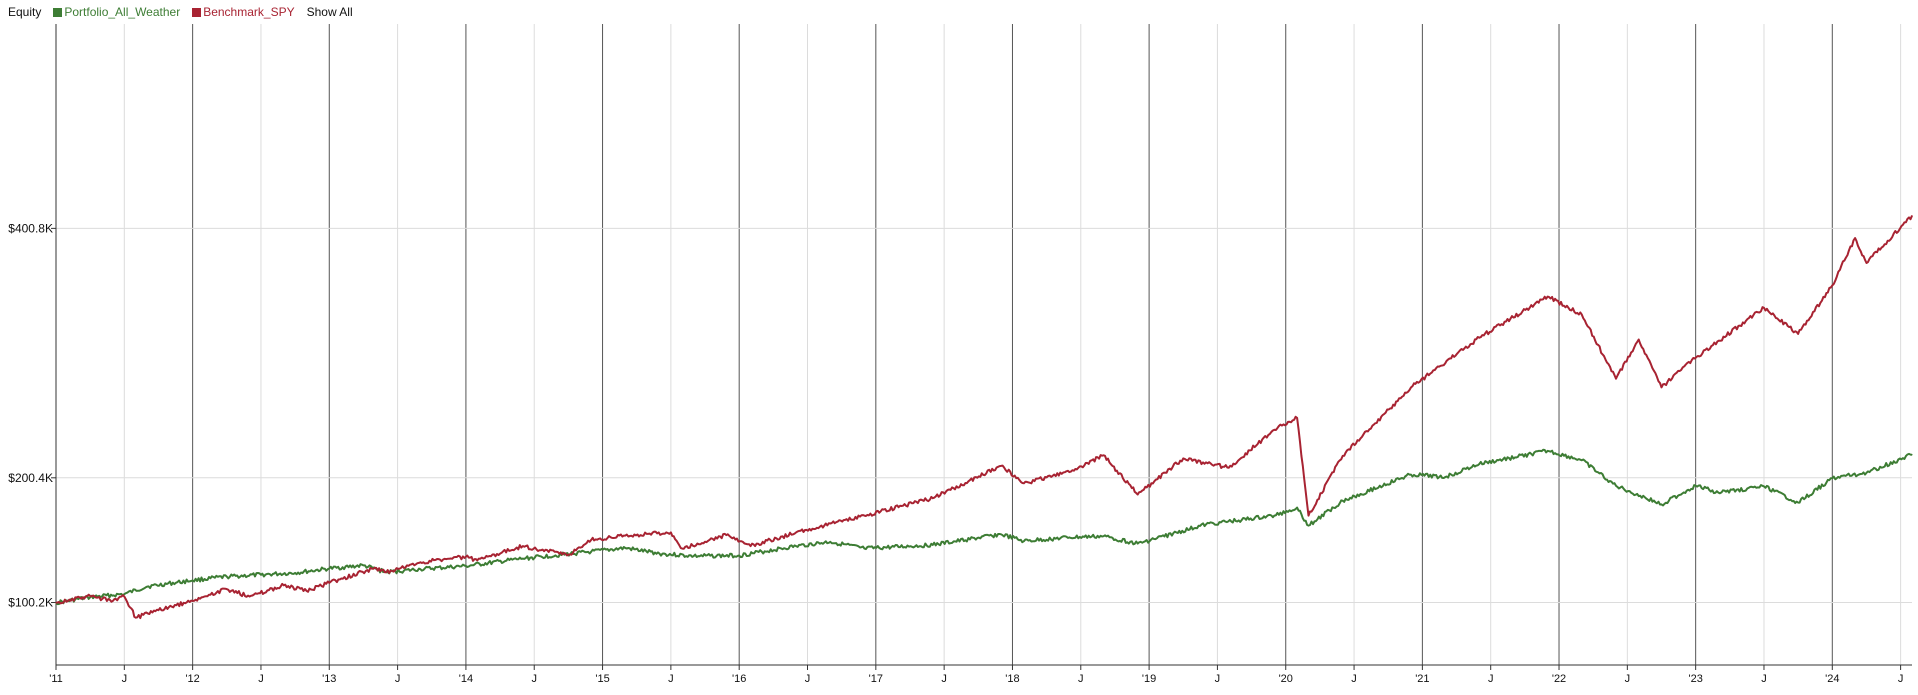  Describe the element at coordinates (197, 12) in the screenshot. I see `legend-swatch-benchmark` at that location.